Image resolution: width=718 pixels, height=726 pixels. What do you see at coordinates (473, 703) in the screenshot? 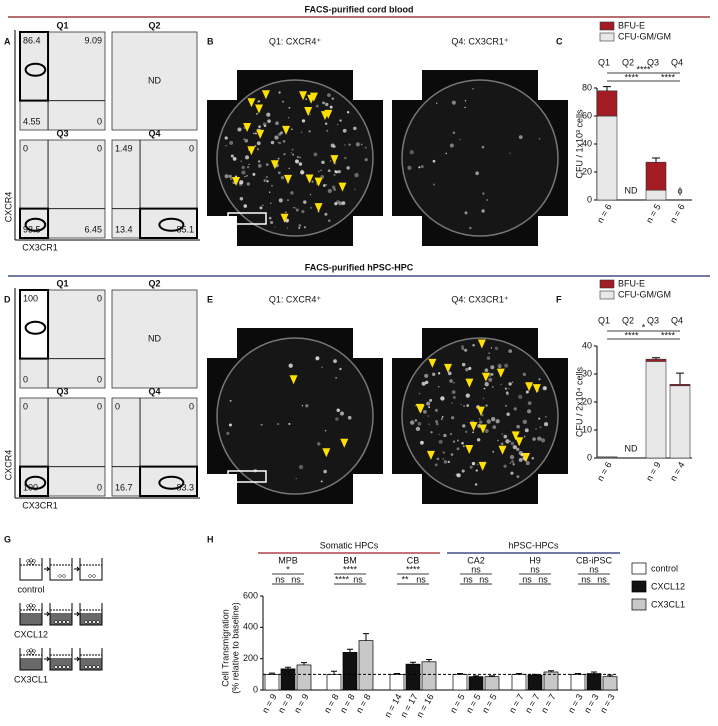
I see `n-label: n = 5` at bounding box center [473, 703].